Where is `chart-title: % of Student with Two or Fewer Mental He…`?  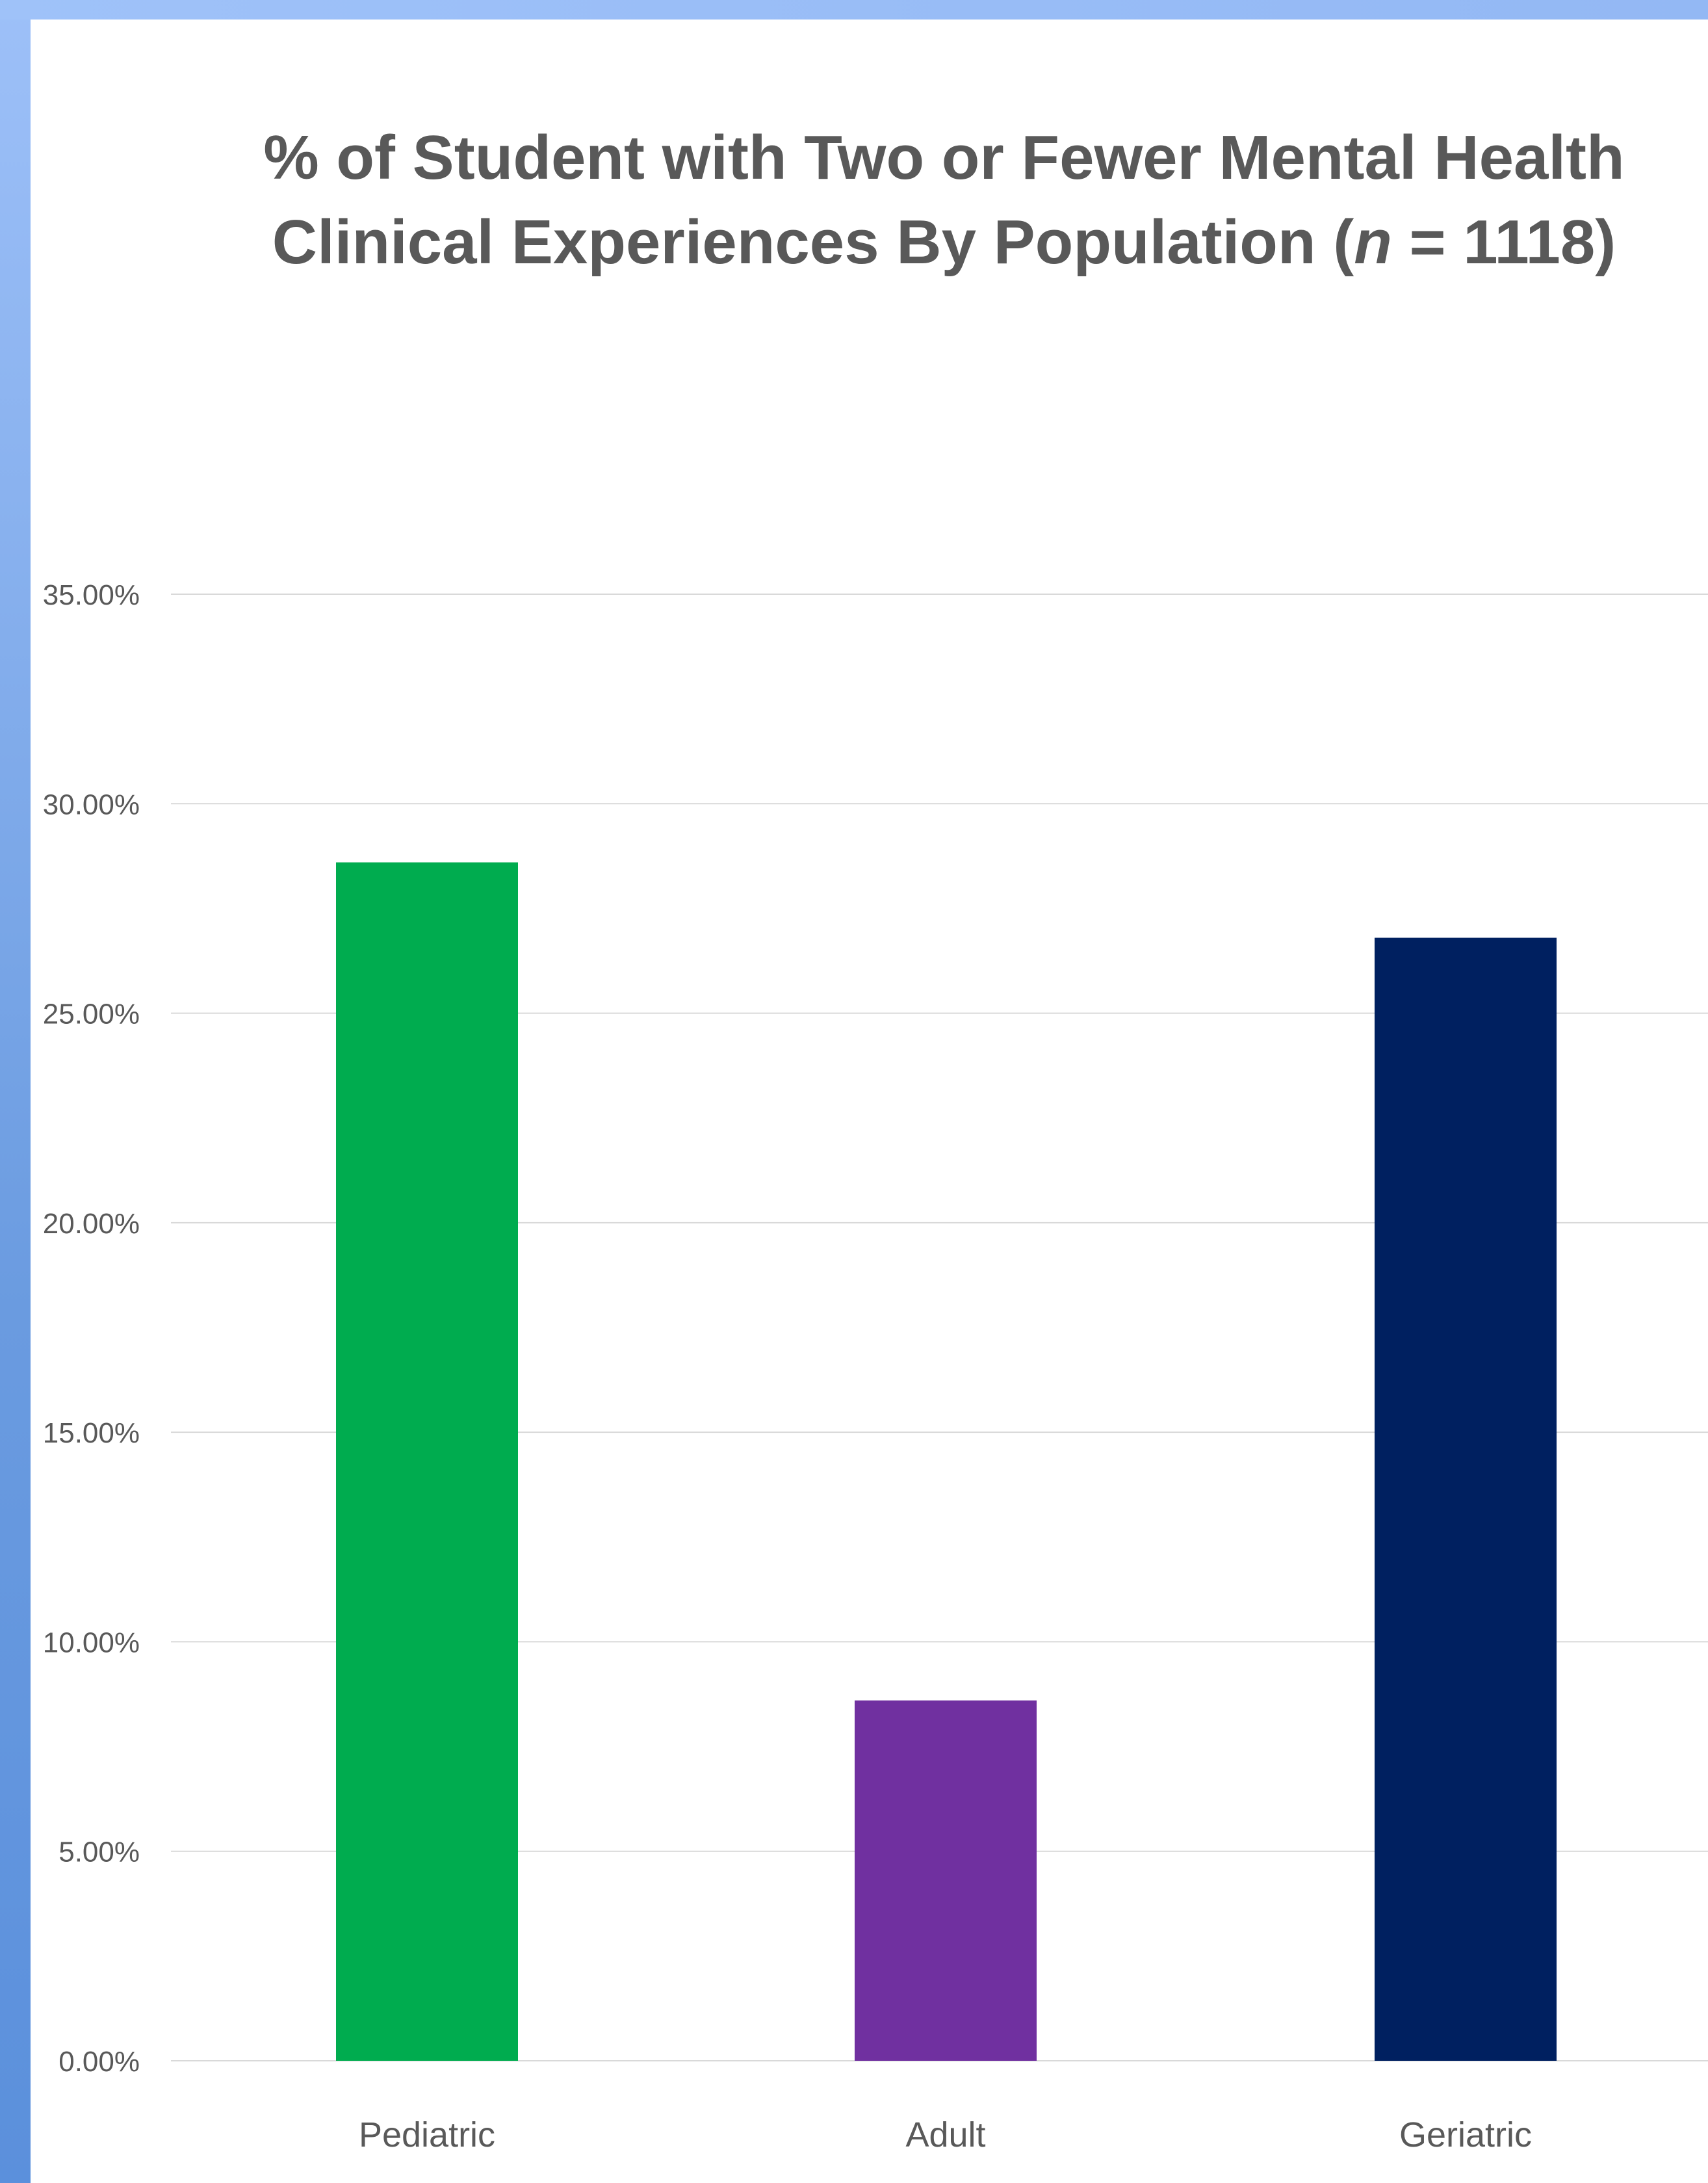
chart-title: % of Student with Two or Fewer Mental He… is located at coordinates (869, 201).